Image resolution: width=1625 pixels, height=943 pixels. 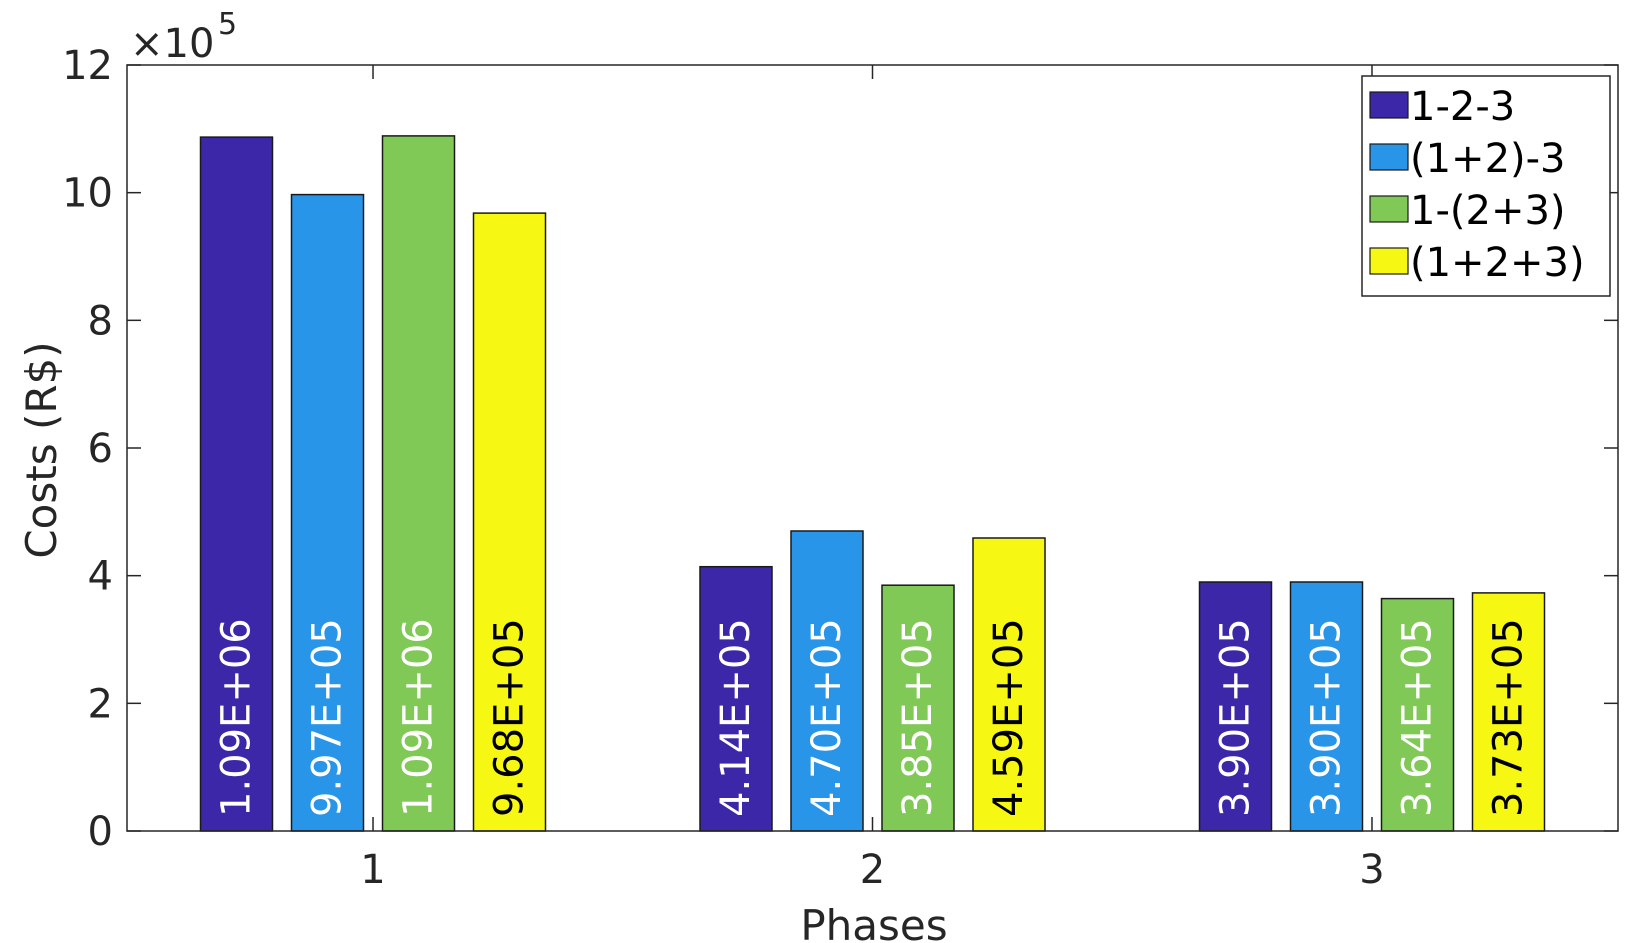 What do you see at coordinates (872, 870) in the screenshot?
I see `x-tick-label: 2` at bounding box center [872, 870].